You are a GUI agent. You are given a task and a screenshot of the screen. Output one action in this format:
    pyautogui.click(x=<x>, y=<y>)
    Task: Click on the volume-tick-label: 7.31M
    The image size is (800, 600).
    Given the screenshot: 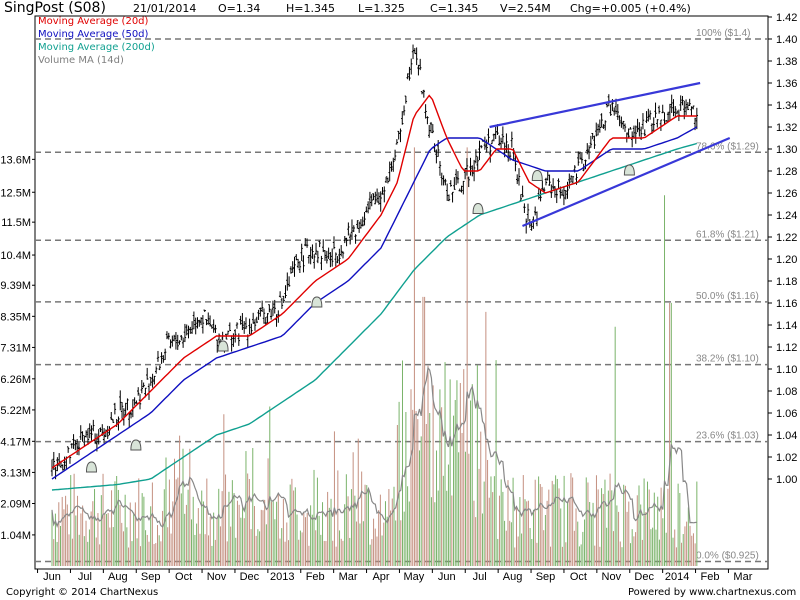 What is the action you would take?
    pyautogui.click(x=15, y=348)
    